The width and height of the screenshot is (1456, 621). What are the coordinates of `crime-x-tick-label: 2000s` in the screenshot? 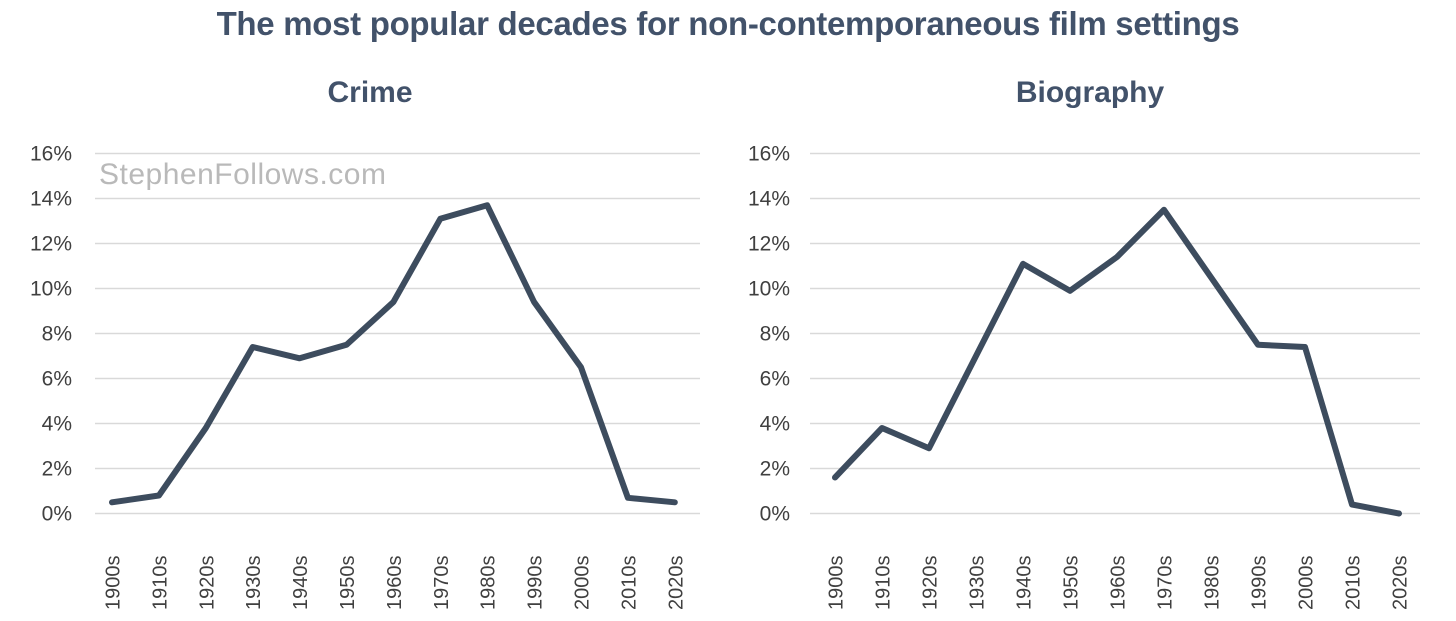 It's located at (583, 583).